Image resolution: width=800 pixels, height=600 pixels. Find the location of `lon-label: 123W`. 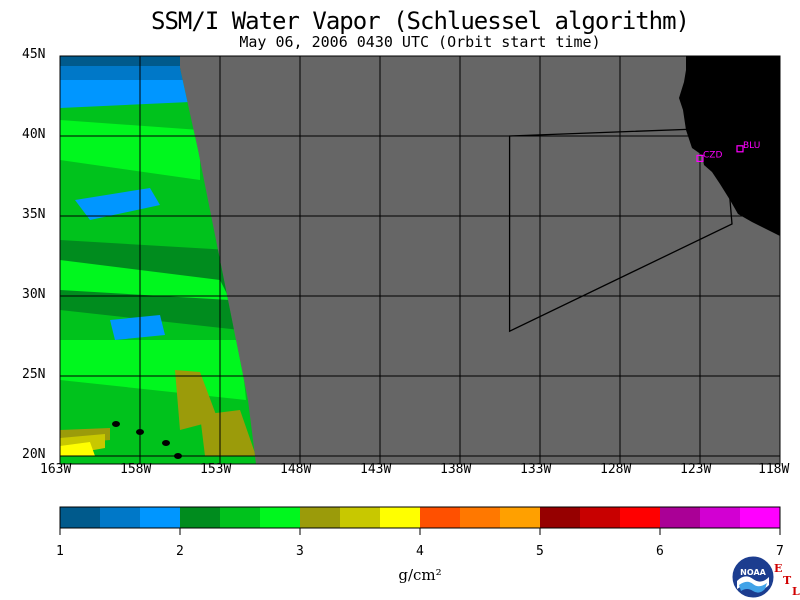

lon-label: 123W is located at coordinates (696, 469).